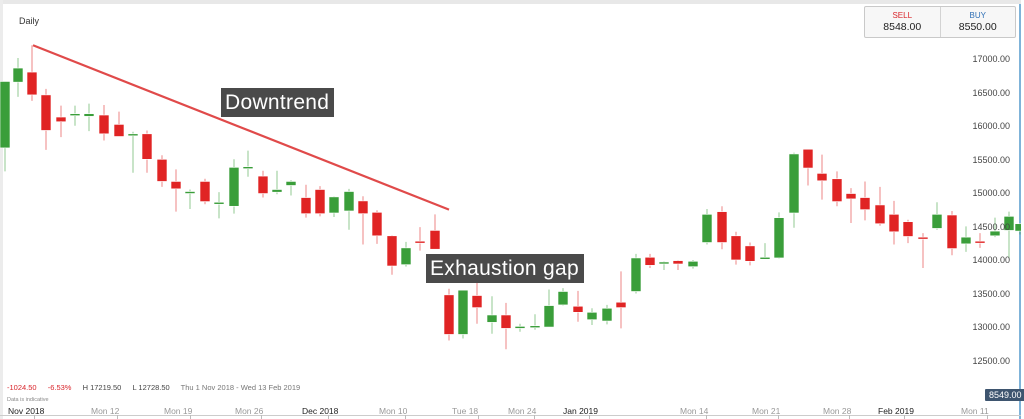  Describe the element at coordinates (522, 411) in the screenshot. I see `x-tick-label: Mon 24` at that location.